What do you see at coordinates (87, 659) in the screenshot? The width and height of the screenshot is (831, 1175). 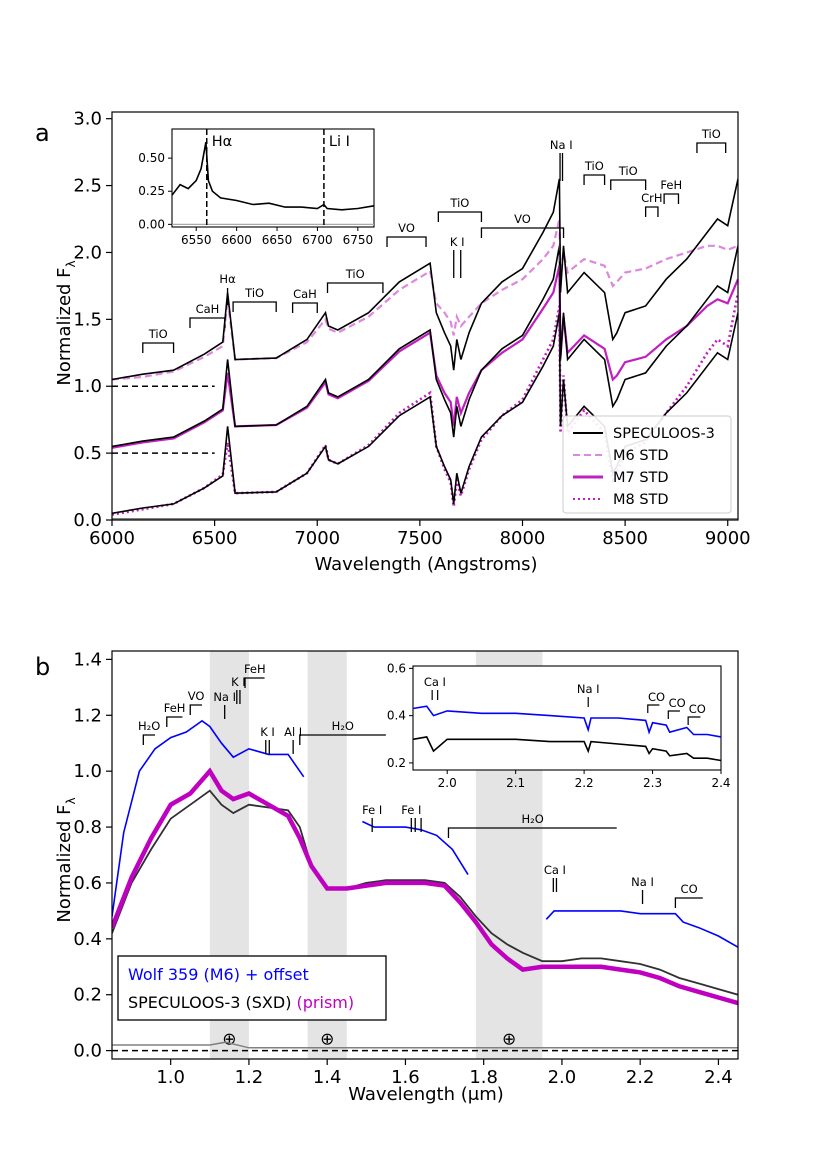 I see `panel-b-y-tick-label-7: 1.4` at bounding box center [87, 659].